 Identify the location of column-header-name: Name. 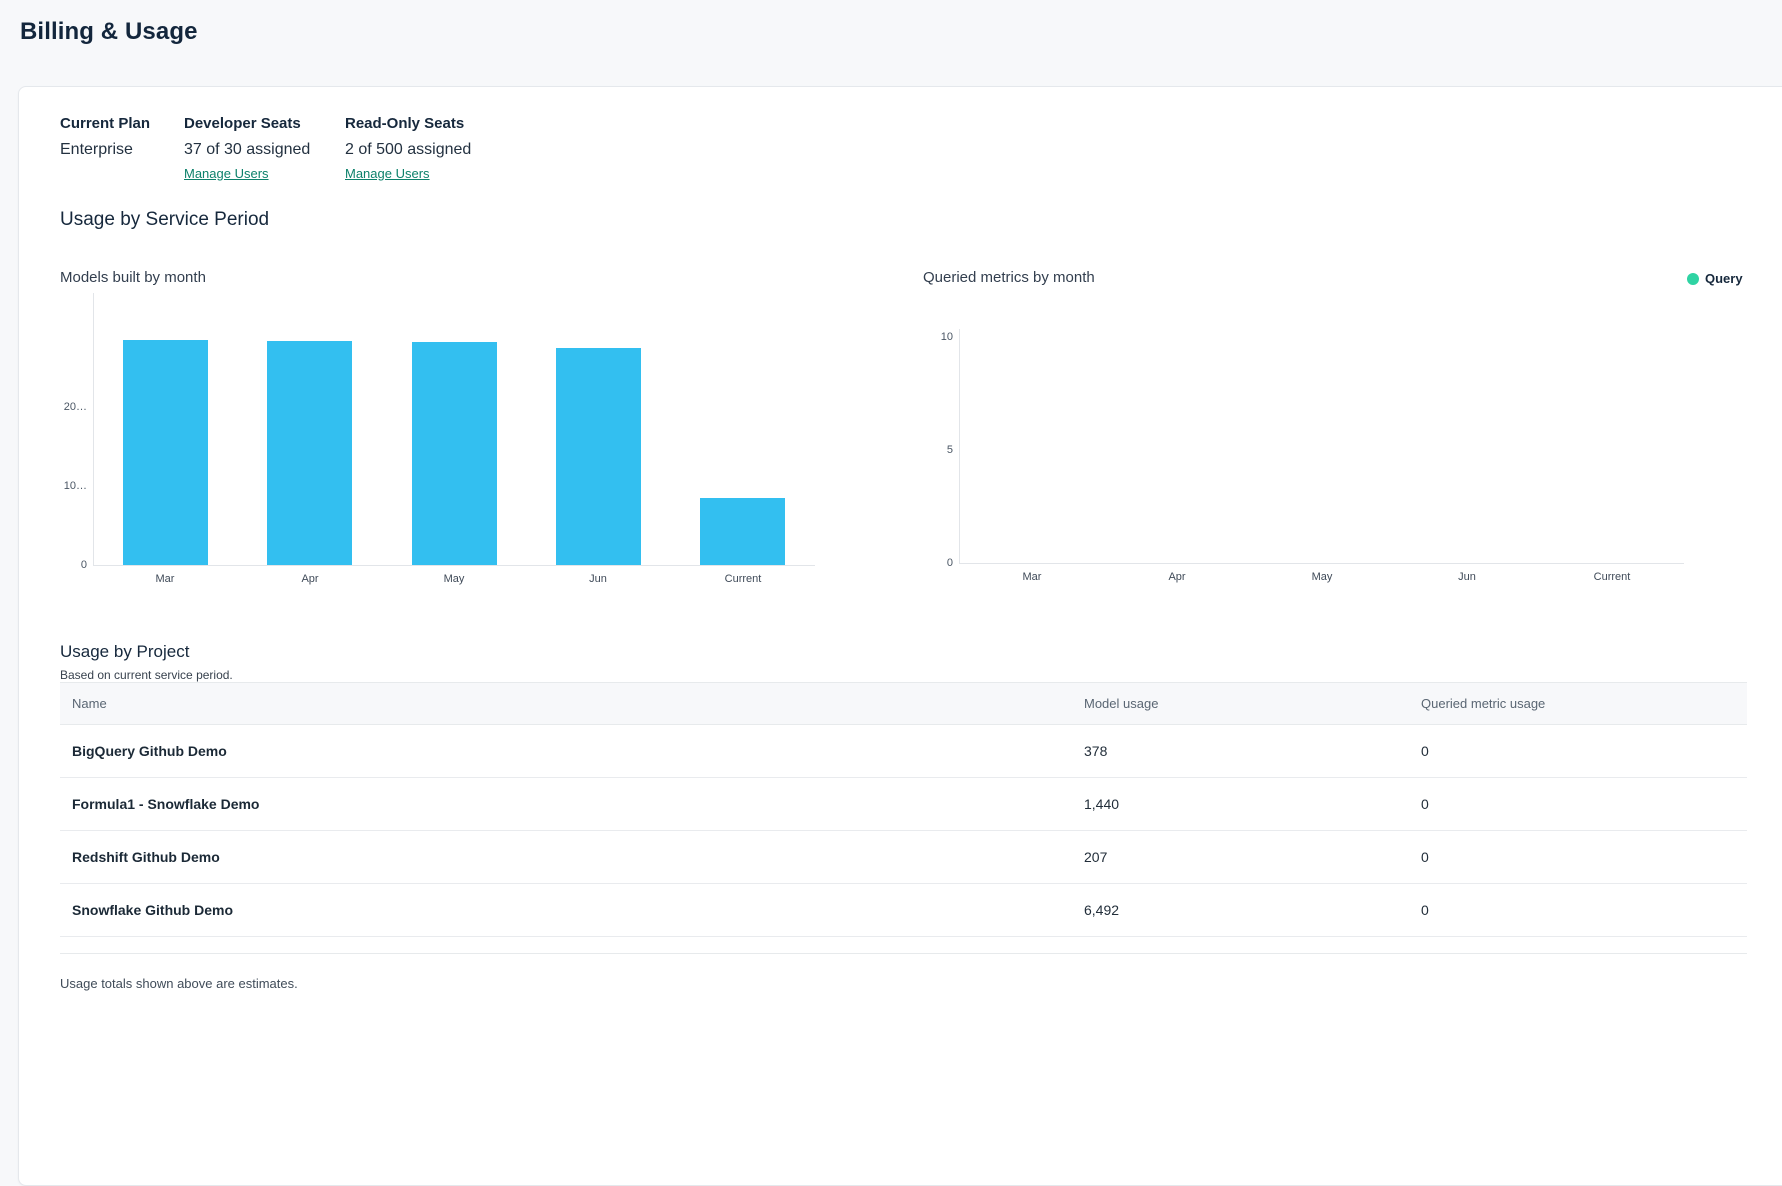
(89, 703).